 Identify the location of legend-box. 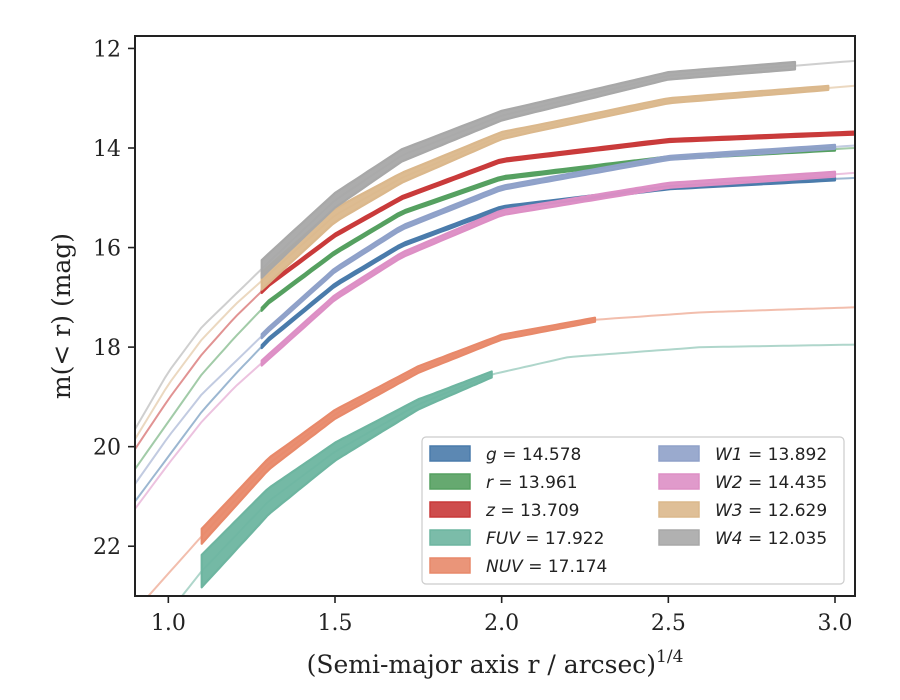
(633, 510).